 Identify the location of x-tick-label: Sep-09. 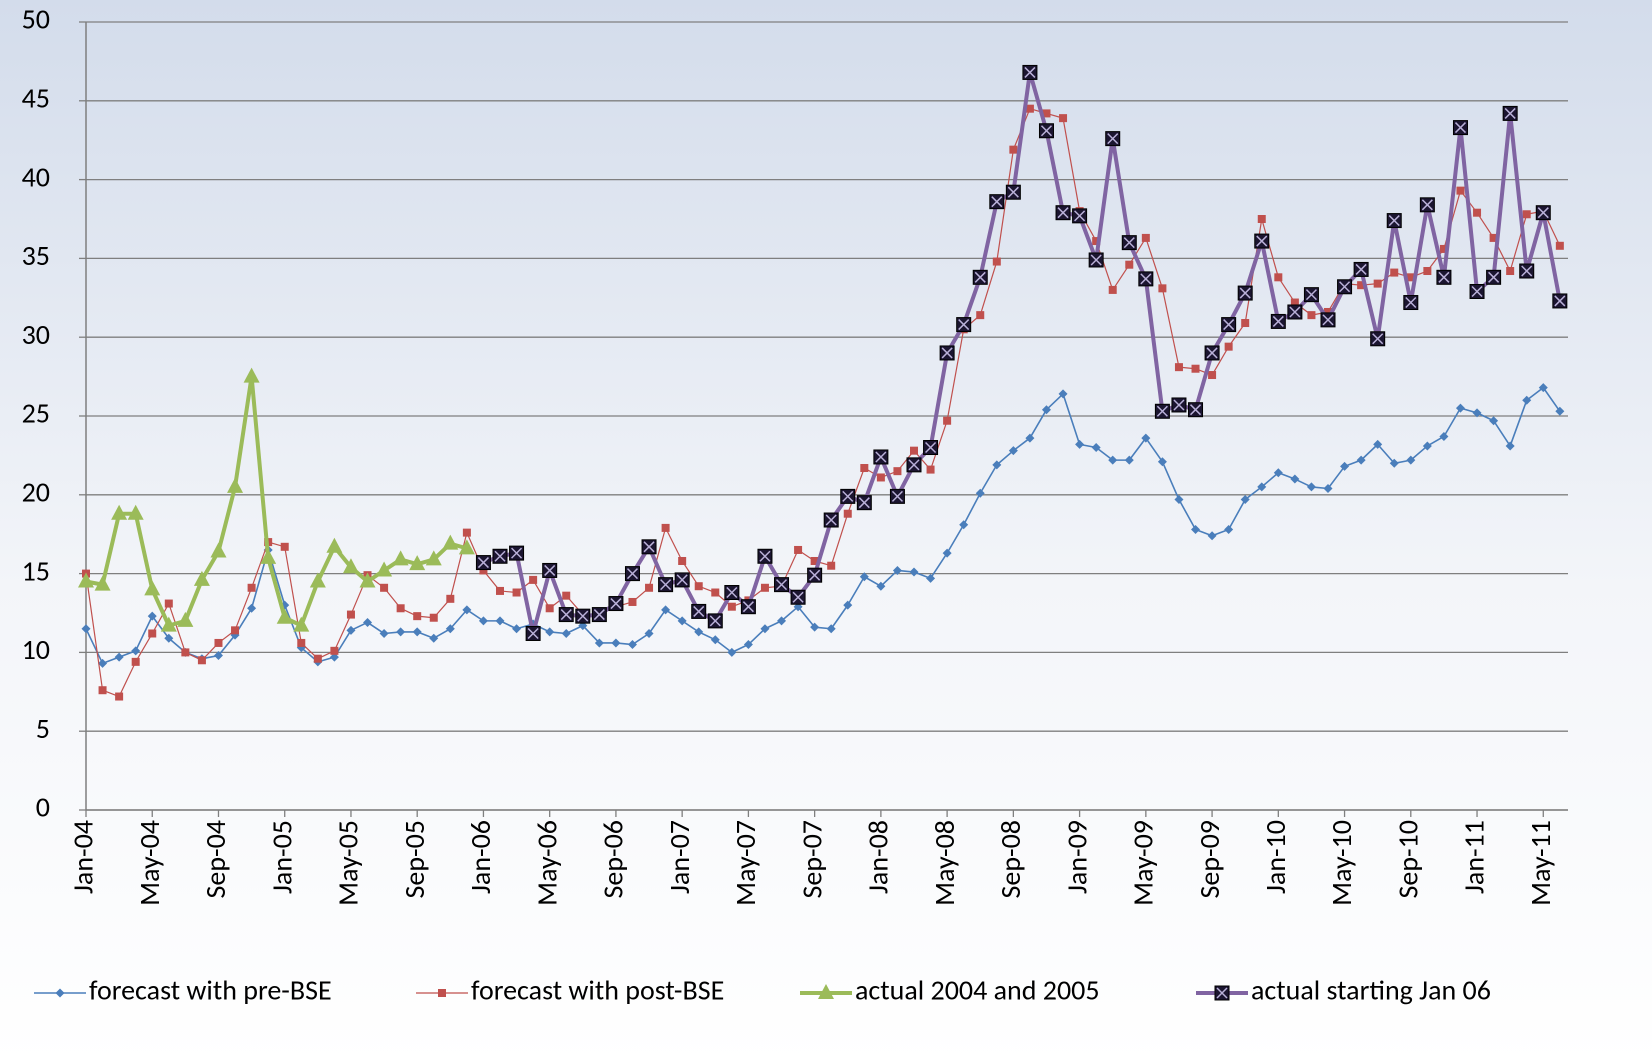
(1209, 859).